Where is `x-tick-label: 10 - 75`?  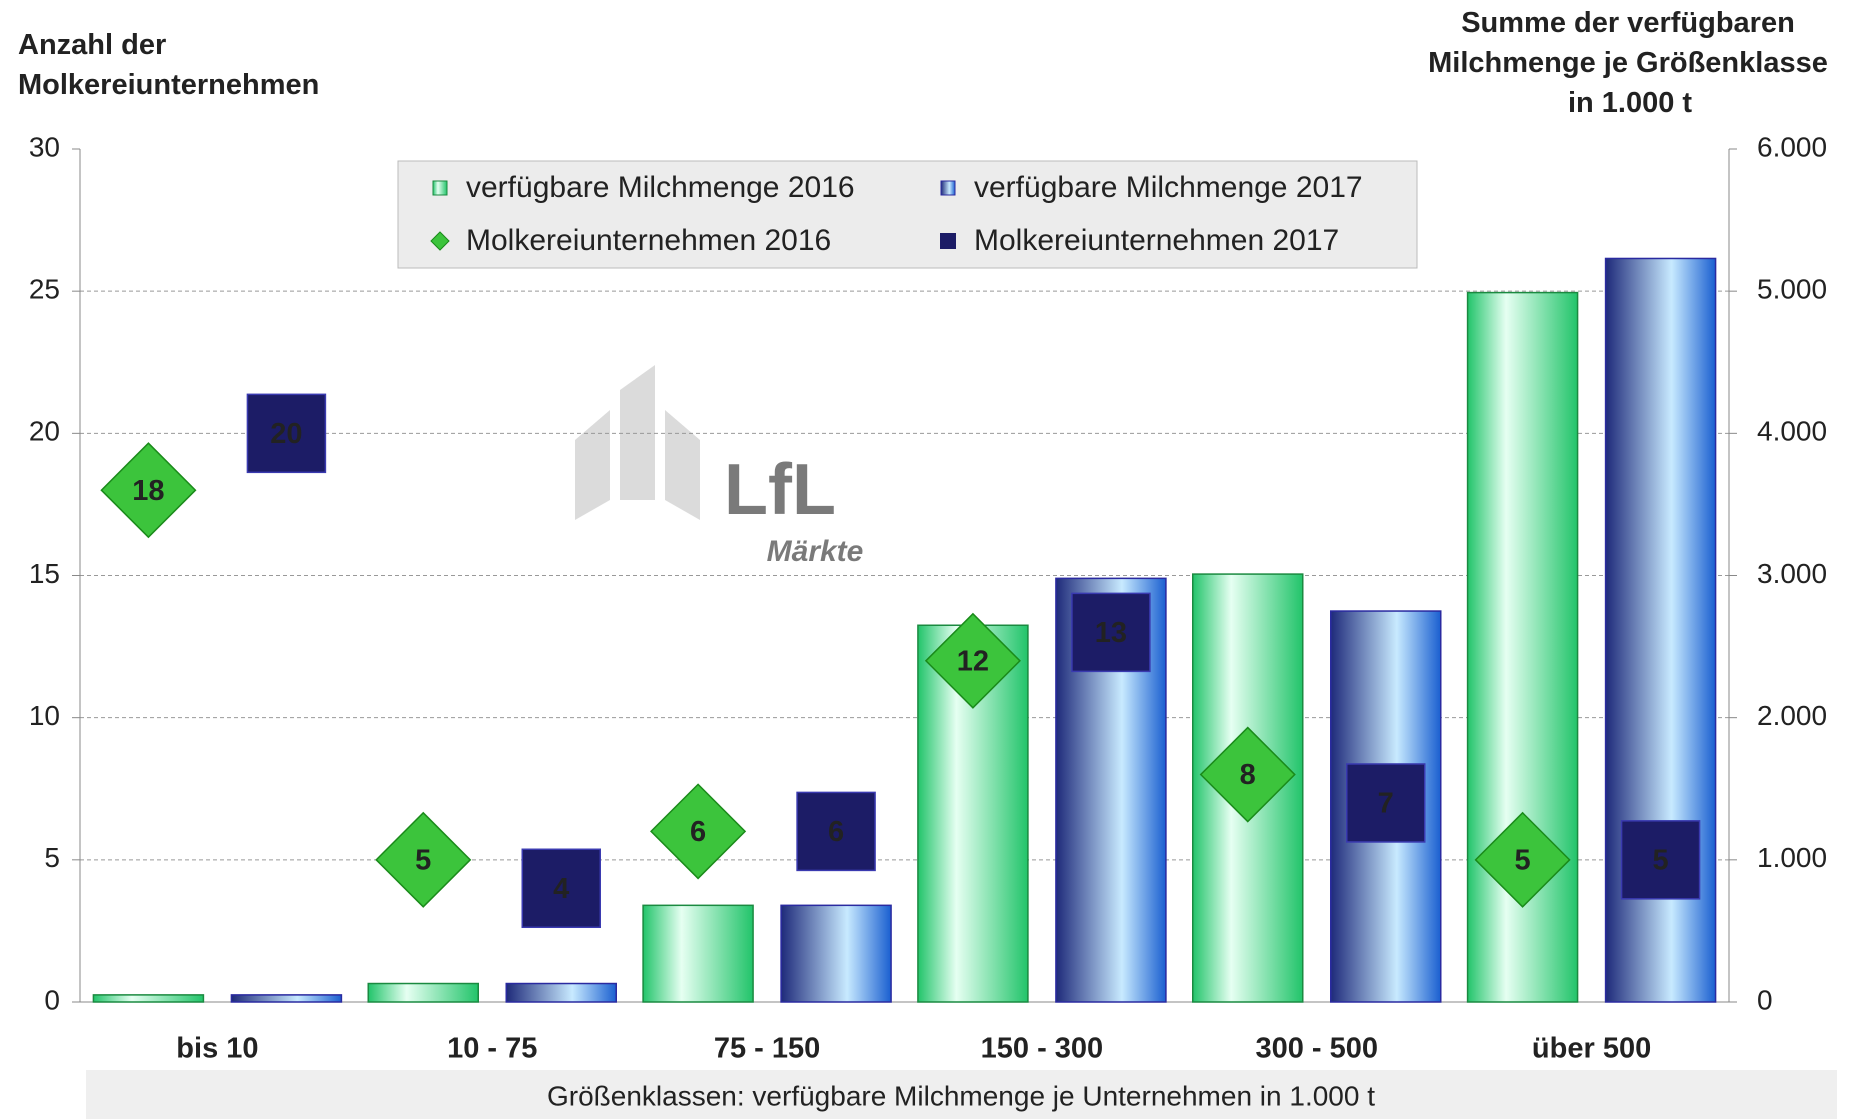 x-tick-label: 10 - 75 is located at coordinates (492, 1049).